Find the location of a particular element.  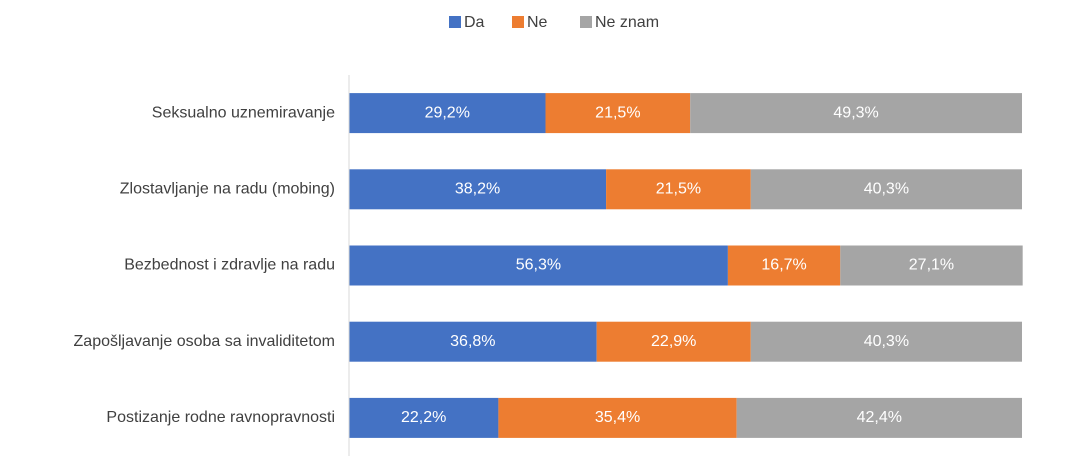

data-label: 22,9% is located at coordinates (673, 341).